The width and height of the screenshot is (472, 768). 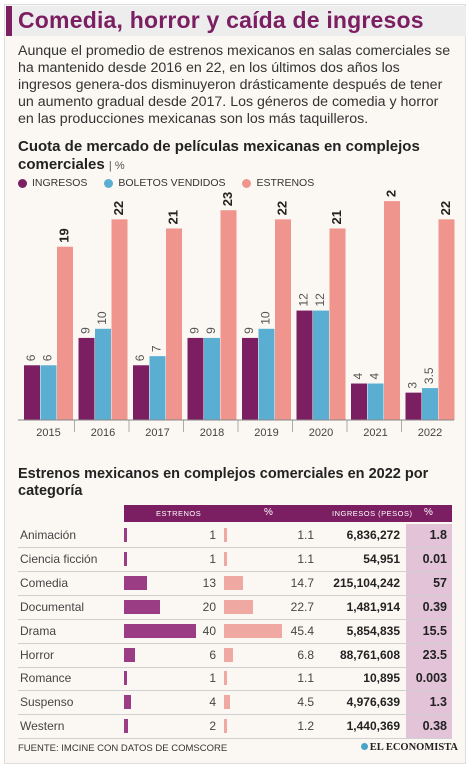 What do you see at coordinates (22, 183) in the screenshot?
I see `legend-swatch-ingresos` at bounding box center [22, 183].